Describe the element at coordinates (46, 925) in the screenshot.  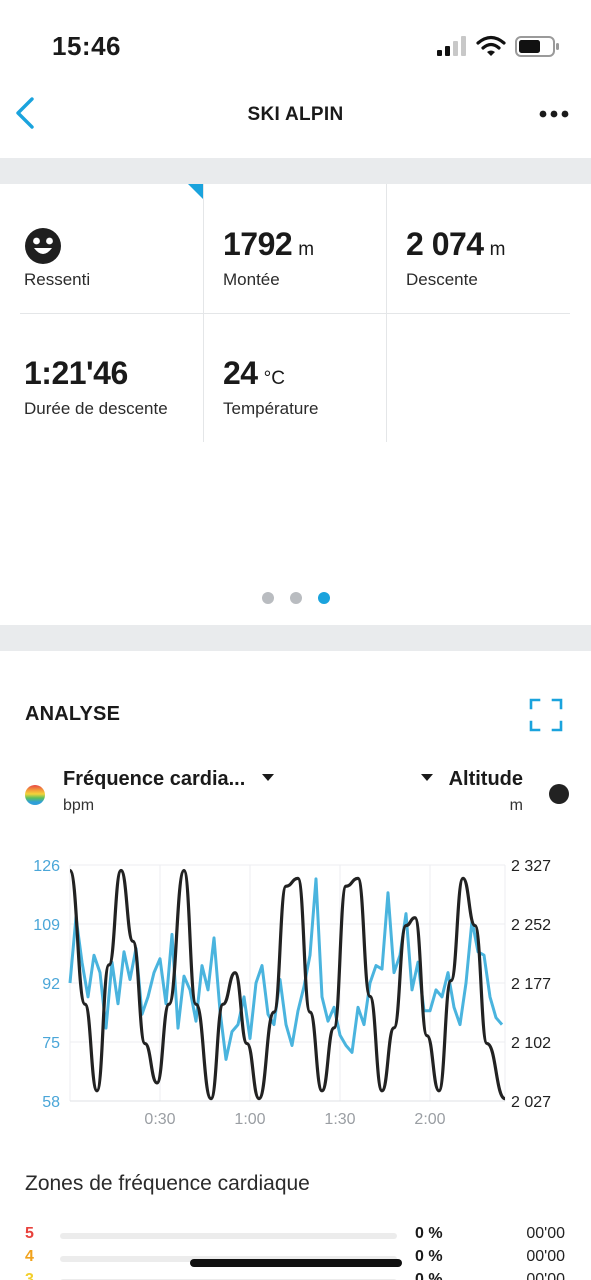
I see `y-left-tick-label: 109` at that location.